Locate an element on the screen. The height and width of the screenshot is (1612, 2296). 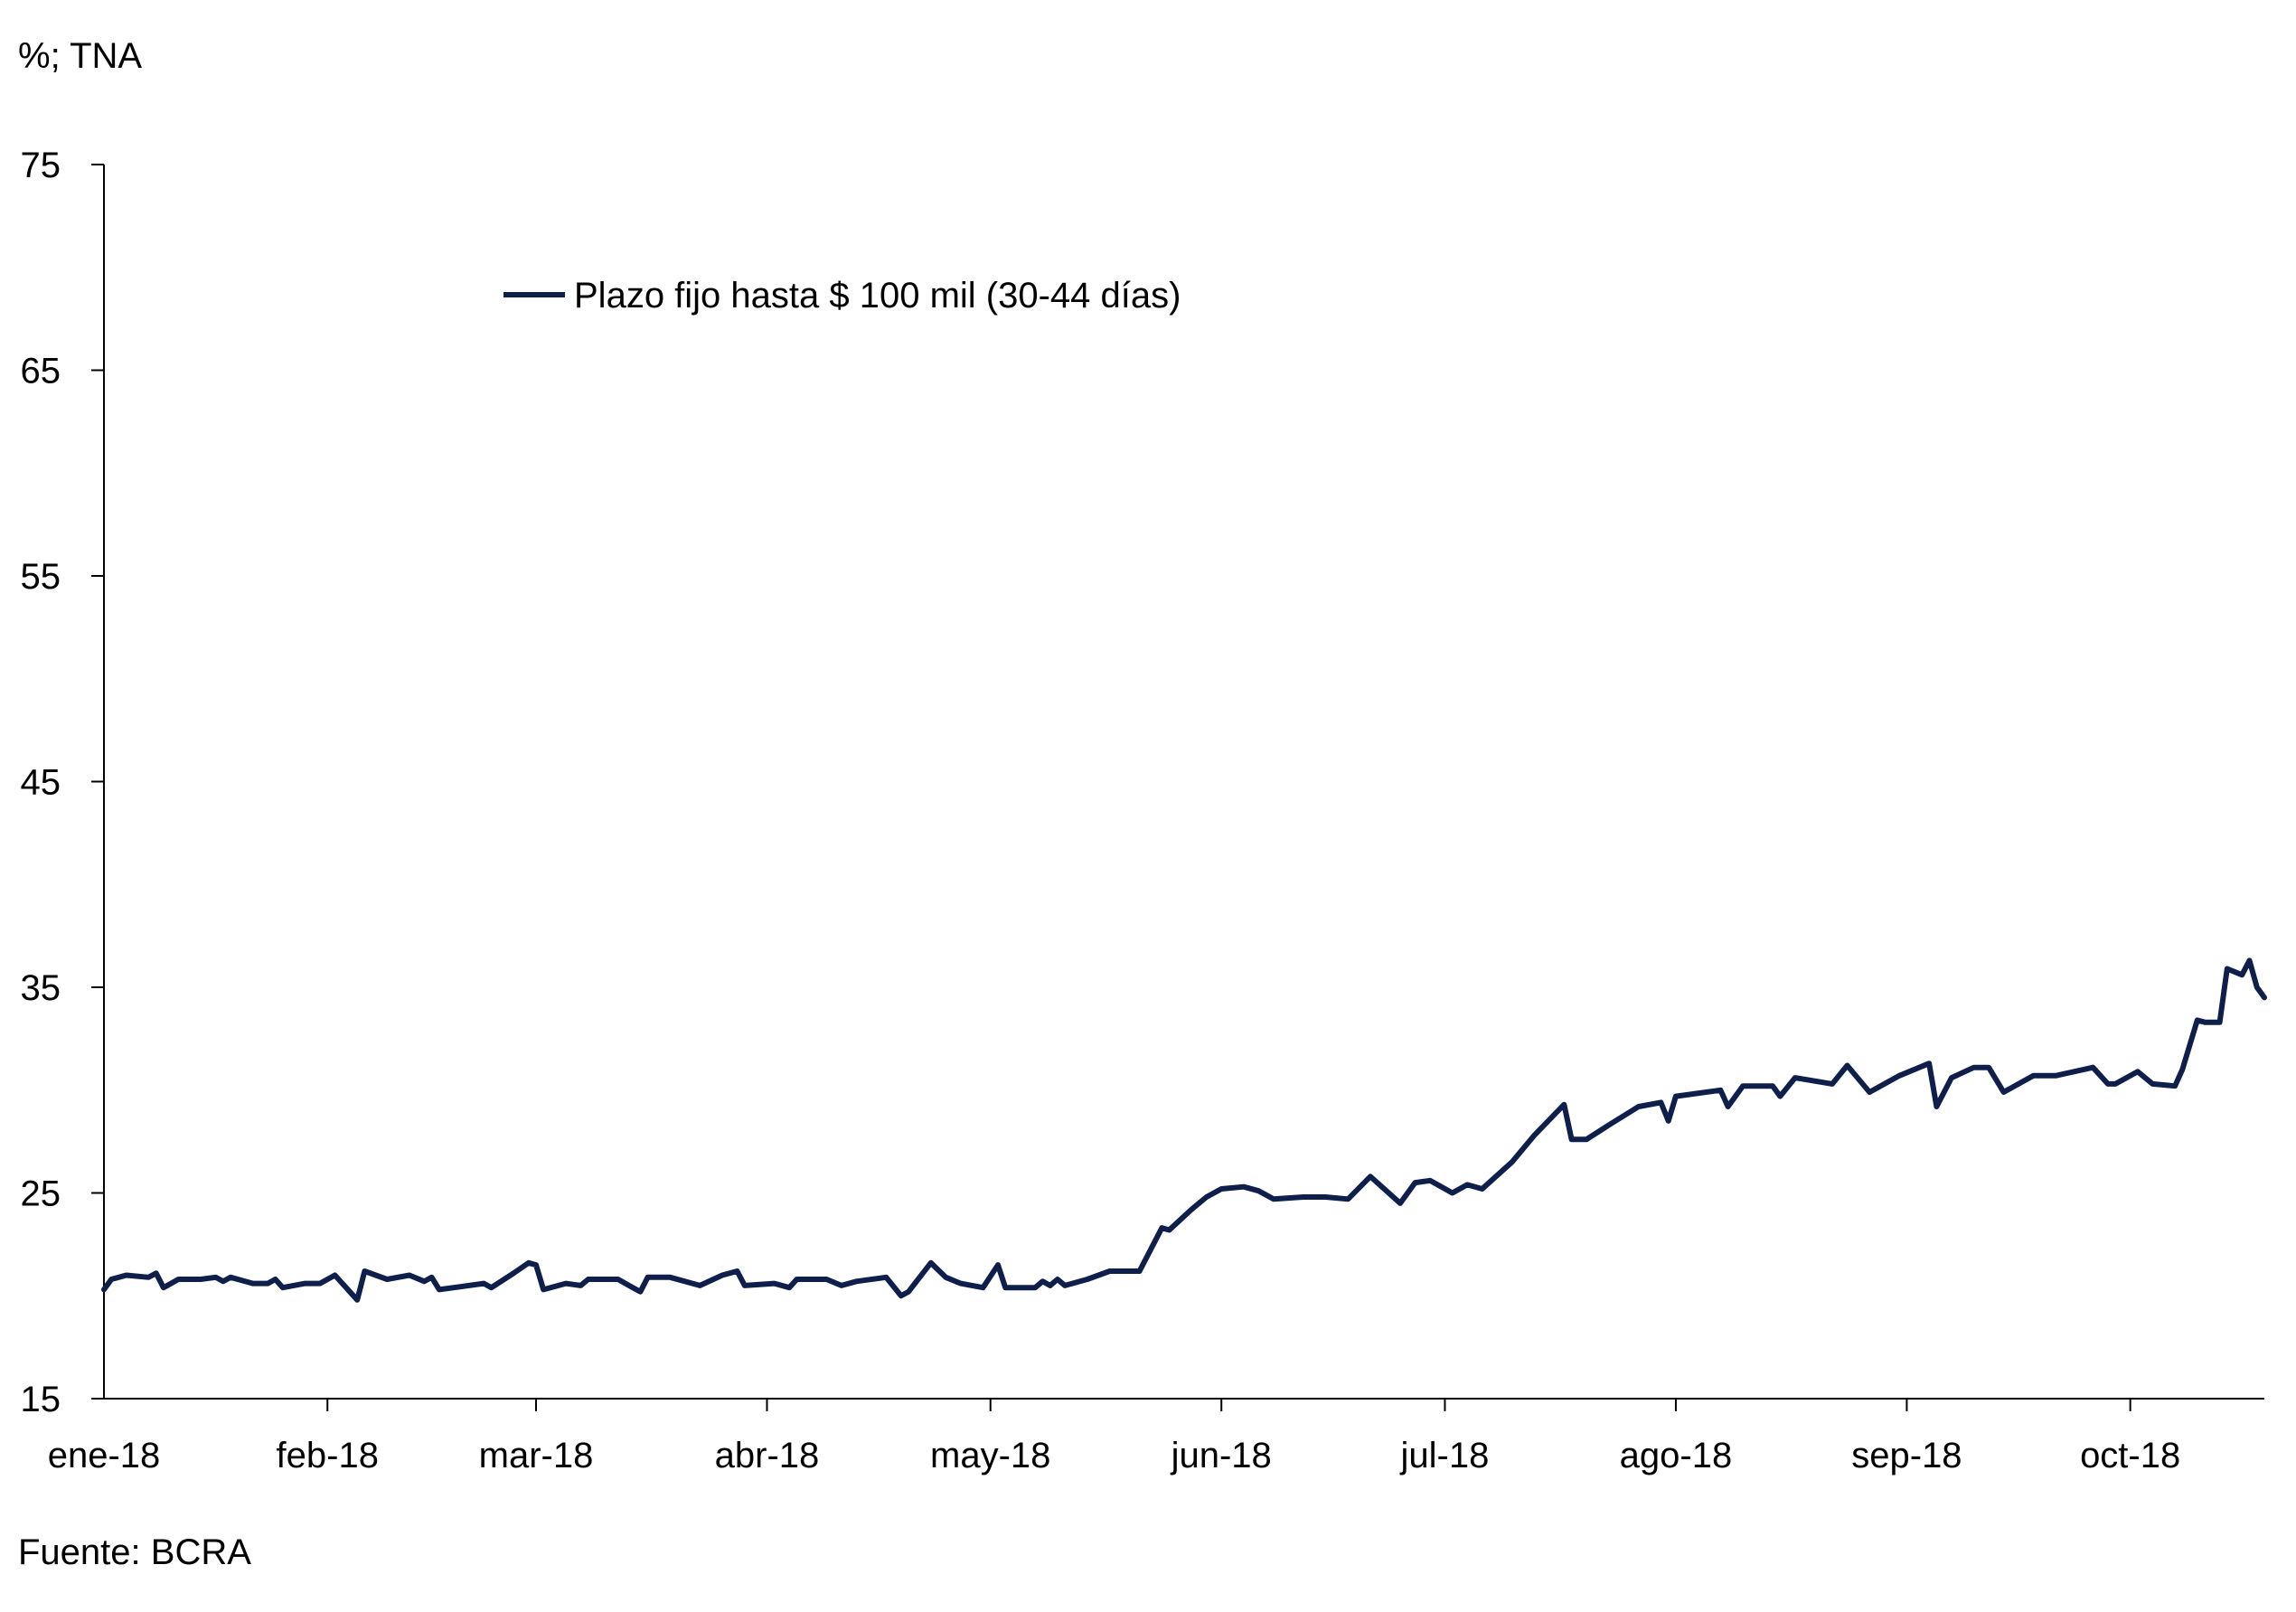
x-tick-label: oct-18 is located at coordinates (2130, 1455).